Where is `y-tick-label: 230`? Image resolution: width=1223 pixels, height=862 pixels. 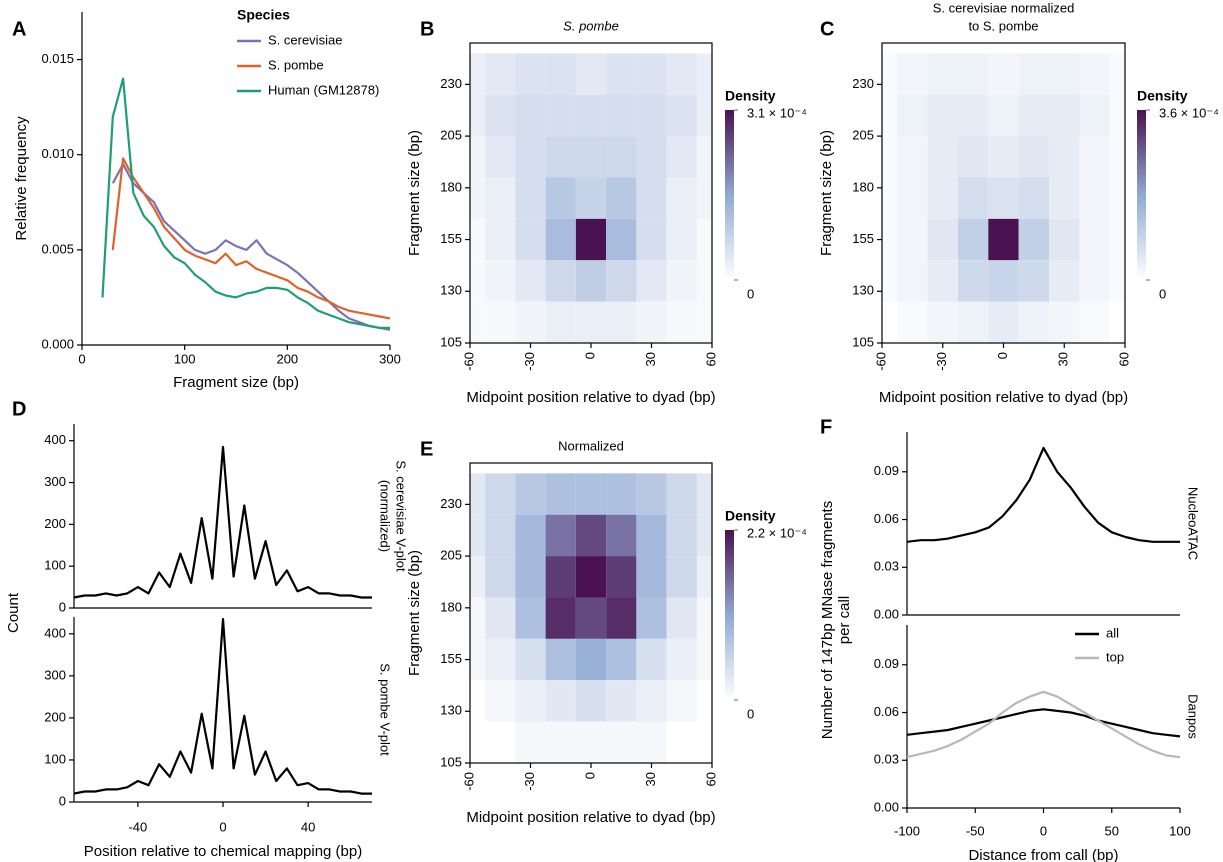
y-tick-label: 230 is located at coordinates (451, 503).